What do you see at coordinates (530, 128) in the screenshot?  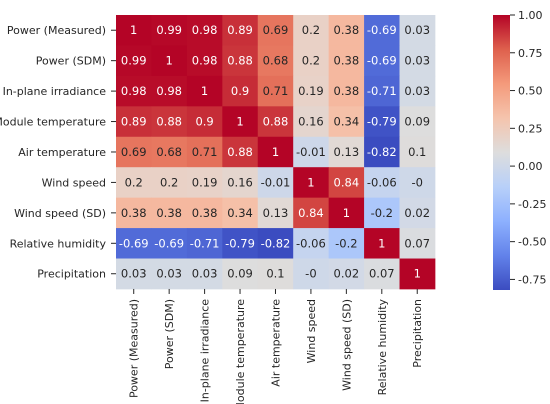 I see `colorbar-tick-label: 0.25` at bounding box center [530, 128].